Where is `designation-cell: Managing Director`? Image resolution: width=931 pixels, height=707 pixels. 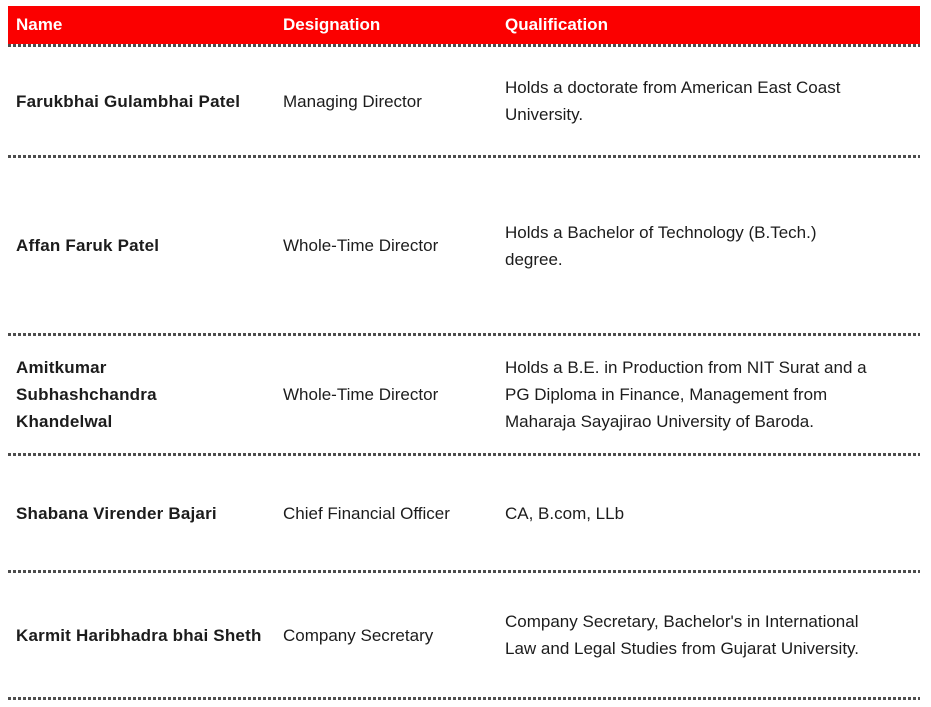 designation-cell: Managing Director is located at coordinates (352, 101).